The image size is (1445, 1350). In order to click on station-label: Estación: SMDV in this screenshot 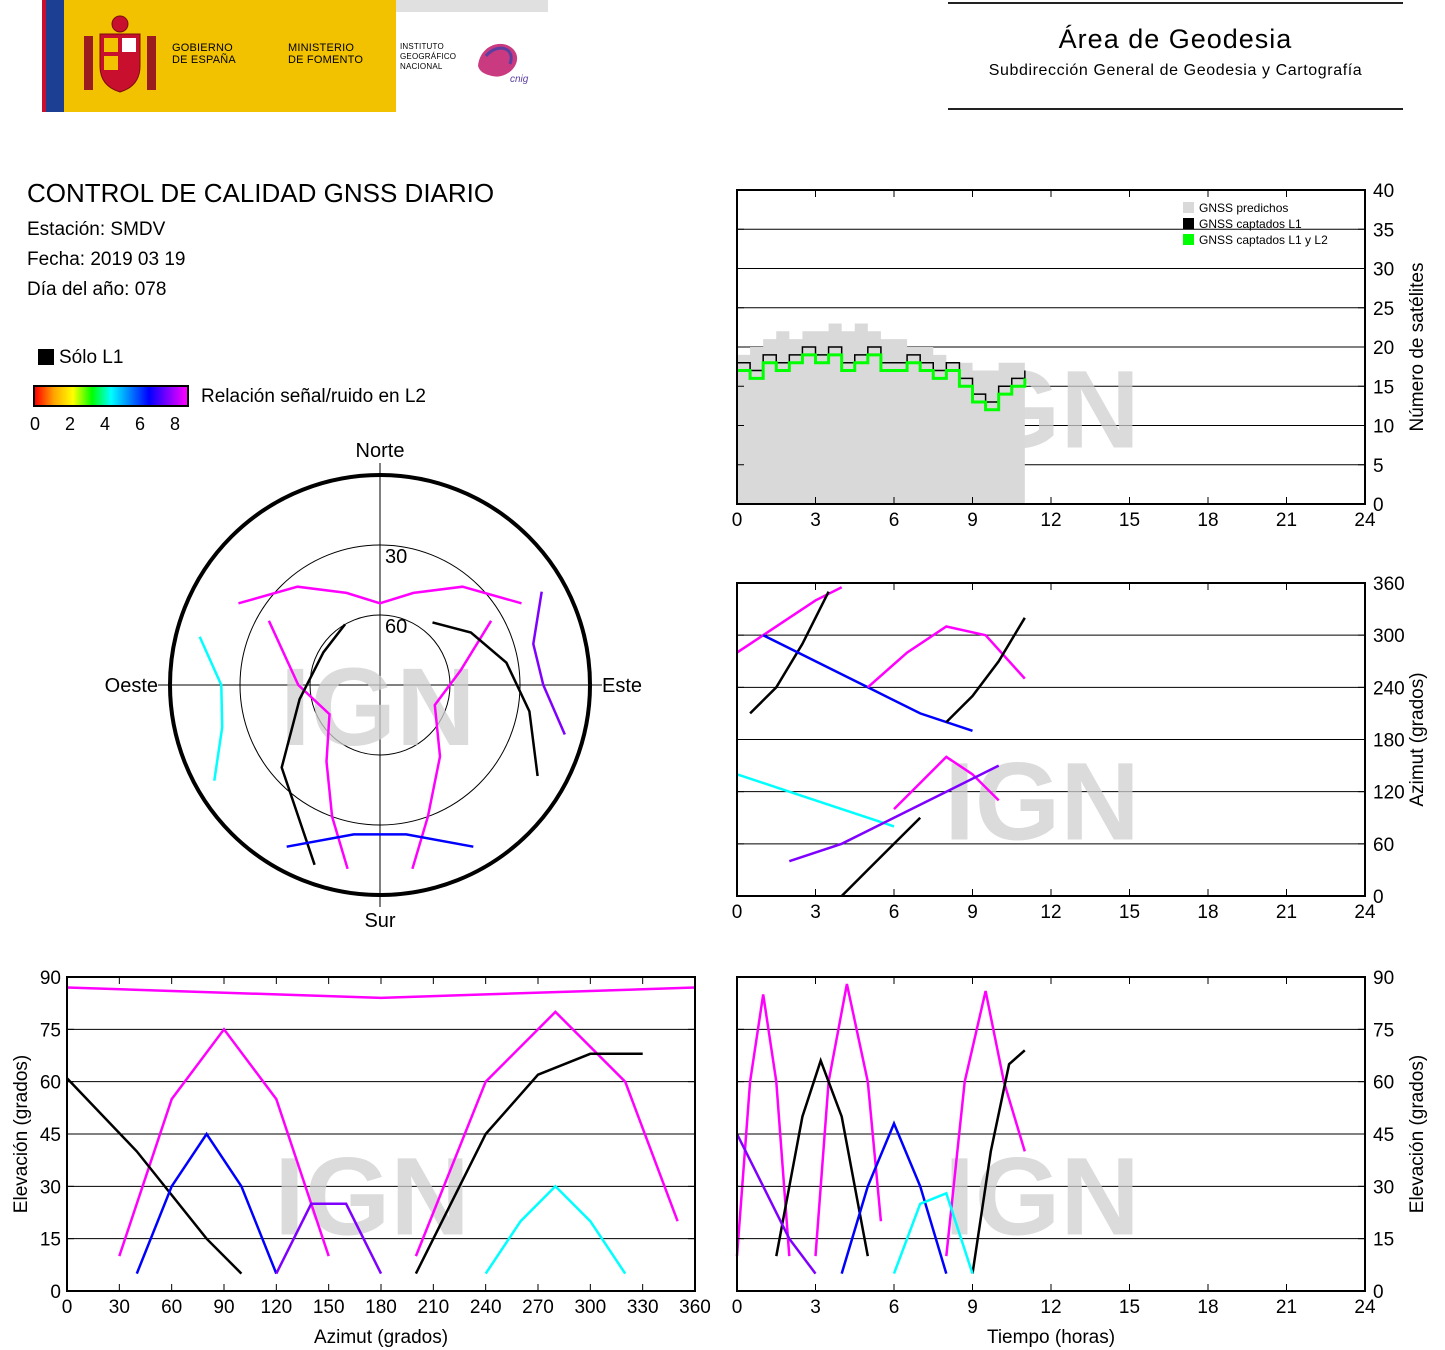, I will do `click(96, 229)`.